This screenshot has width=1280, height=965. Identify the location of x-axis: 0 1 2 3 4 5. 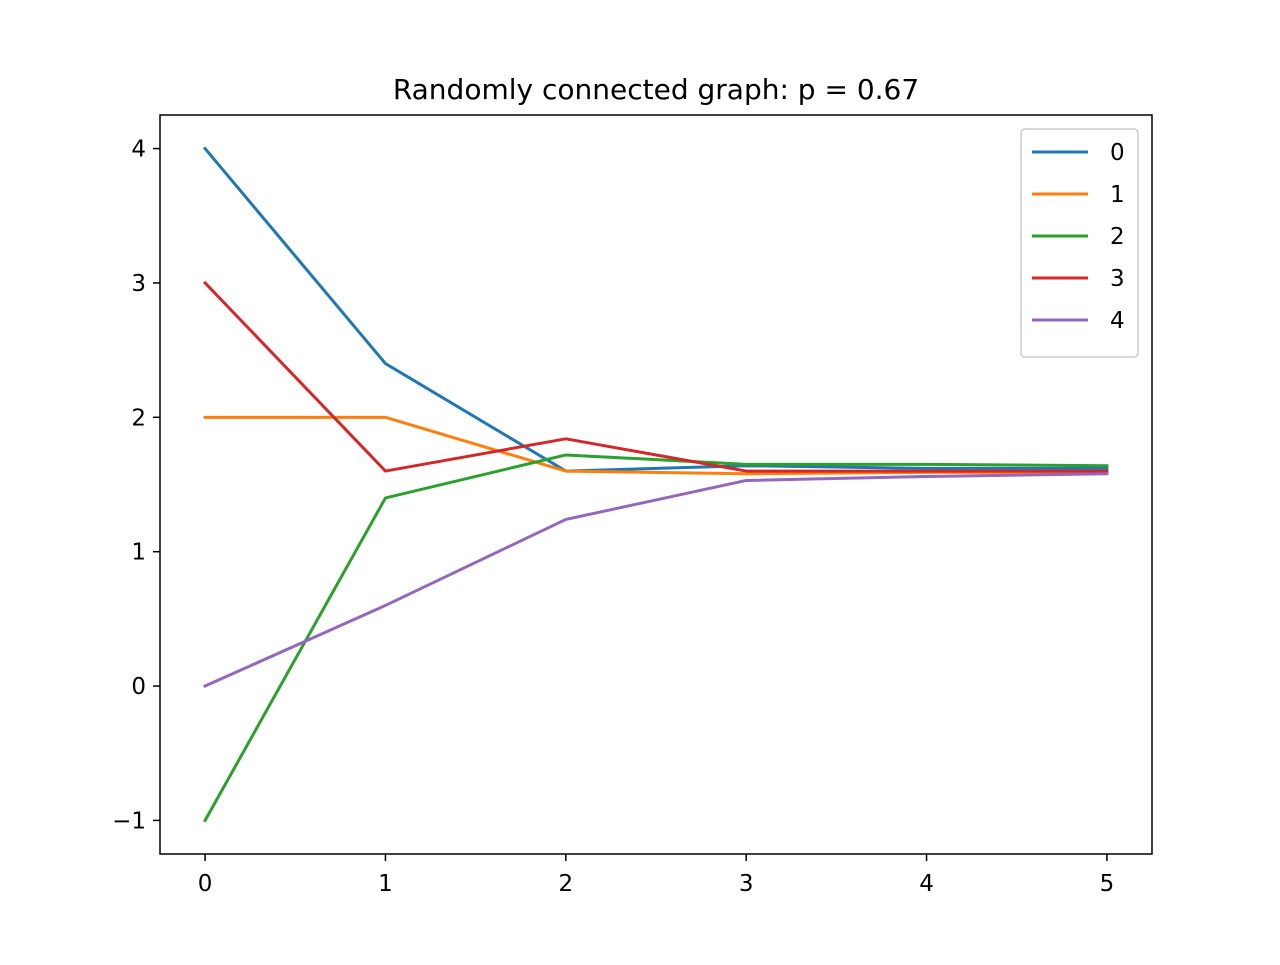
(656, 875).